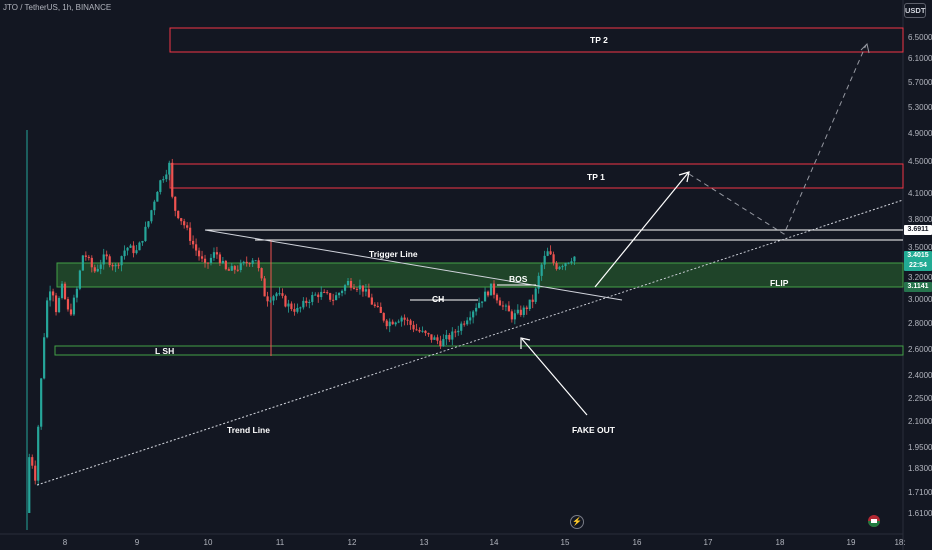 The height and width of the screenshot is (550, 932). What do you see at coordinates (874, 521) in the screenshot?
I see `flag-icon` at bounding box center [874, 521].